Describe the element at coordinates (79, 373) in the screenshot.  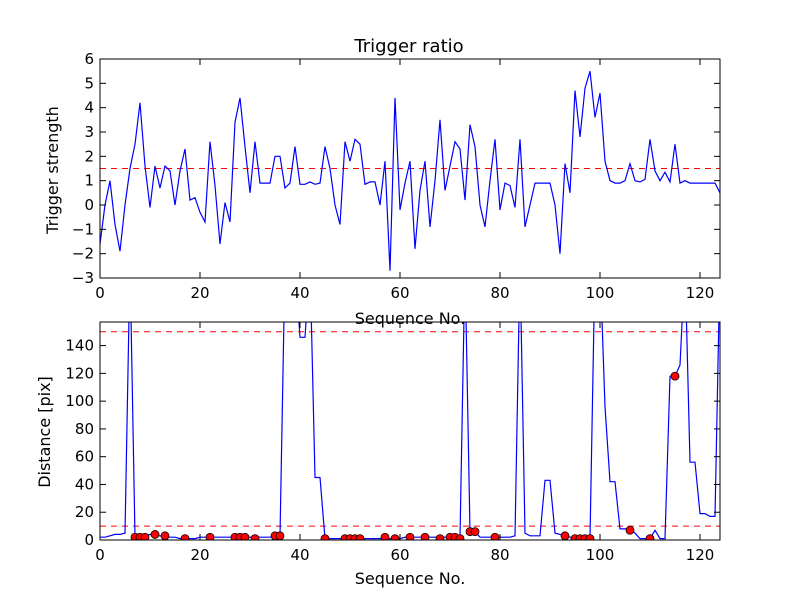
I see `y-tick-label: 120` at that location.